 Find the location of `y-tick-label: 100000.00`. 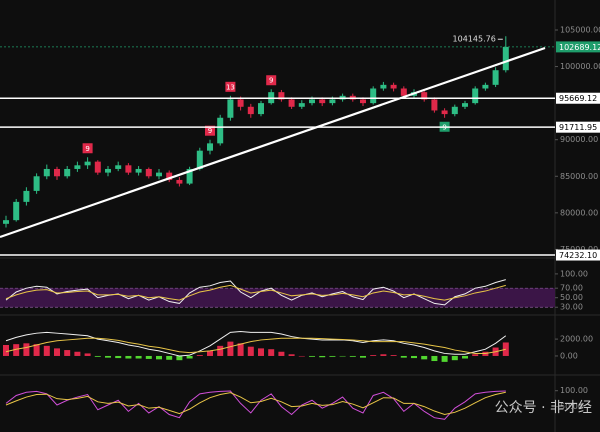

y-tick-label: 100000.00 is located at coordinates (580, 66).